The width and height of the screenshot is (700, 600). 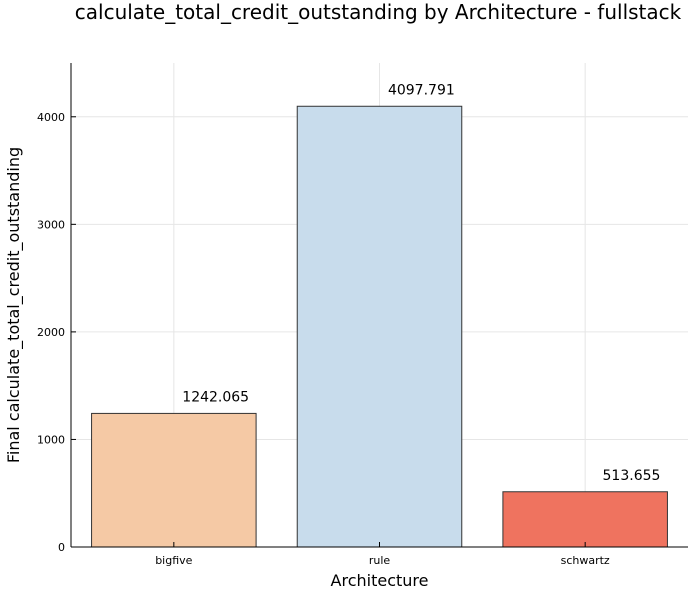 I want to click on y-tick-label: 0, so click(x=61, y=547).